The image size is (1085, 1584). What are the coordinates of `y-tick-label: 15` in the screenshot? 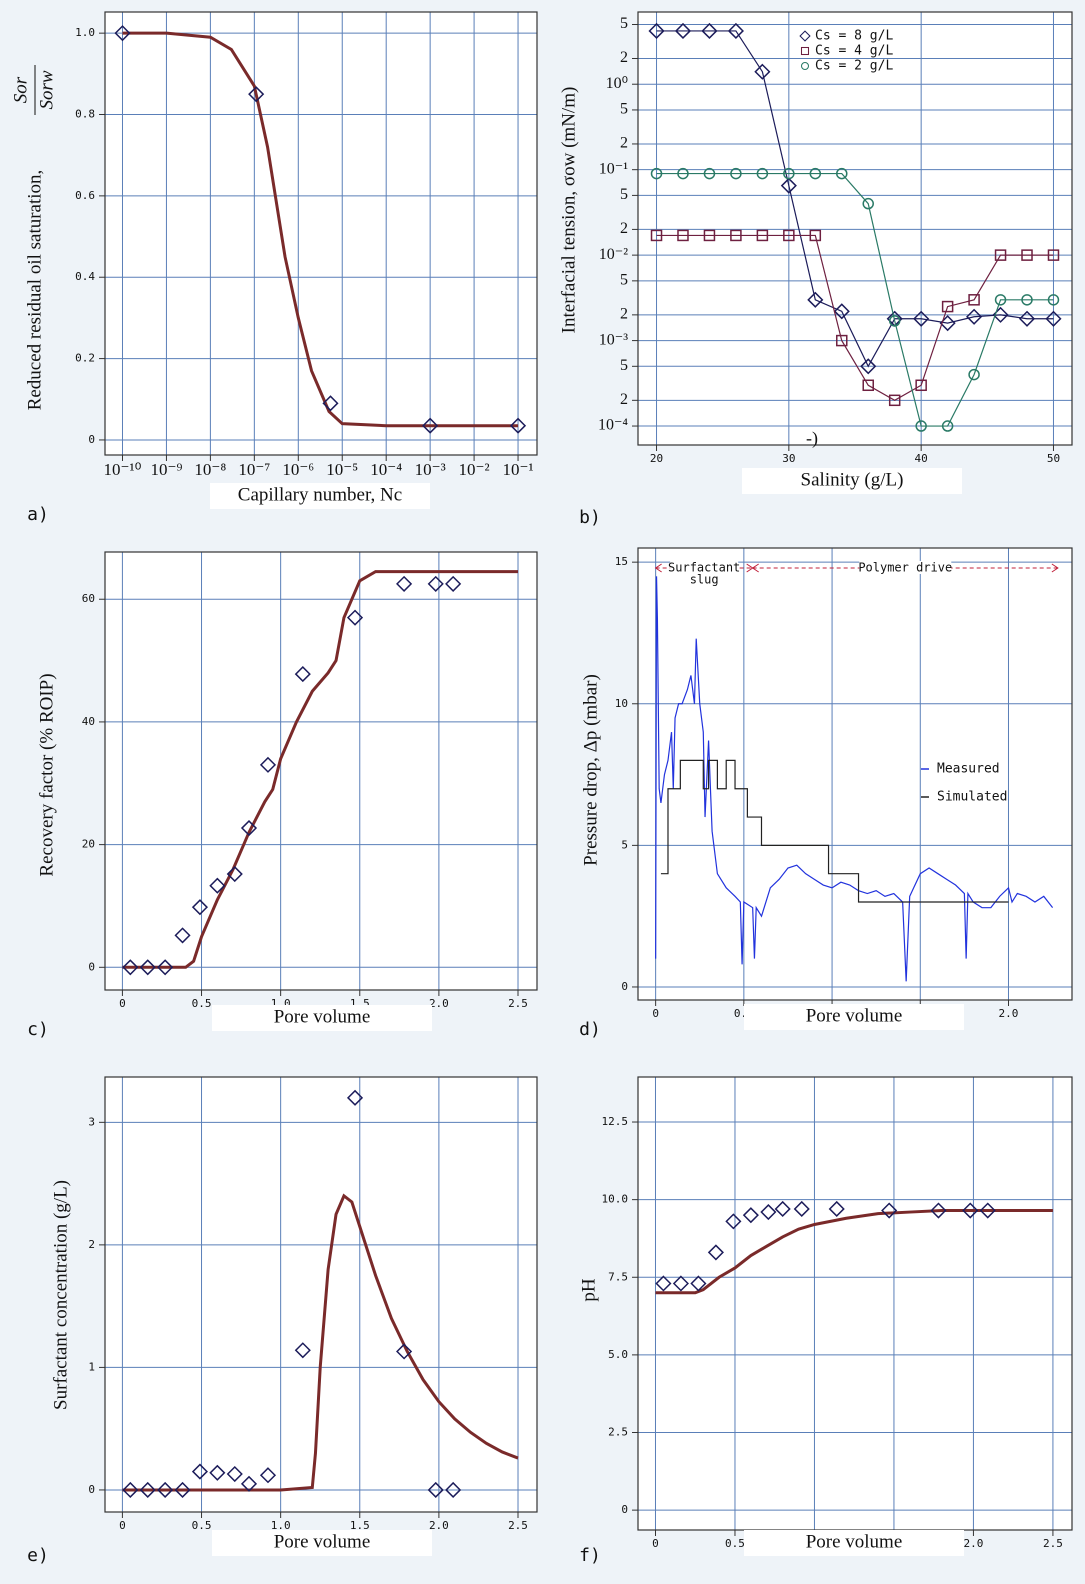 It's located at (621, 561).